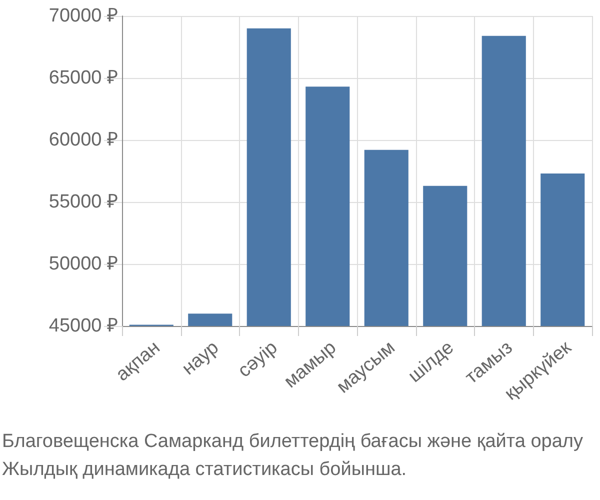  I want to click on y-tick-label: 50000 ₽, so click(83, 264).